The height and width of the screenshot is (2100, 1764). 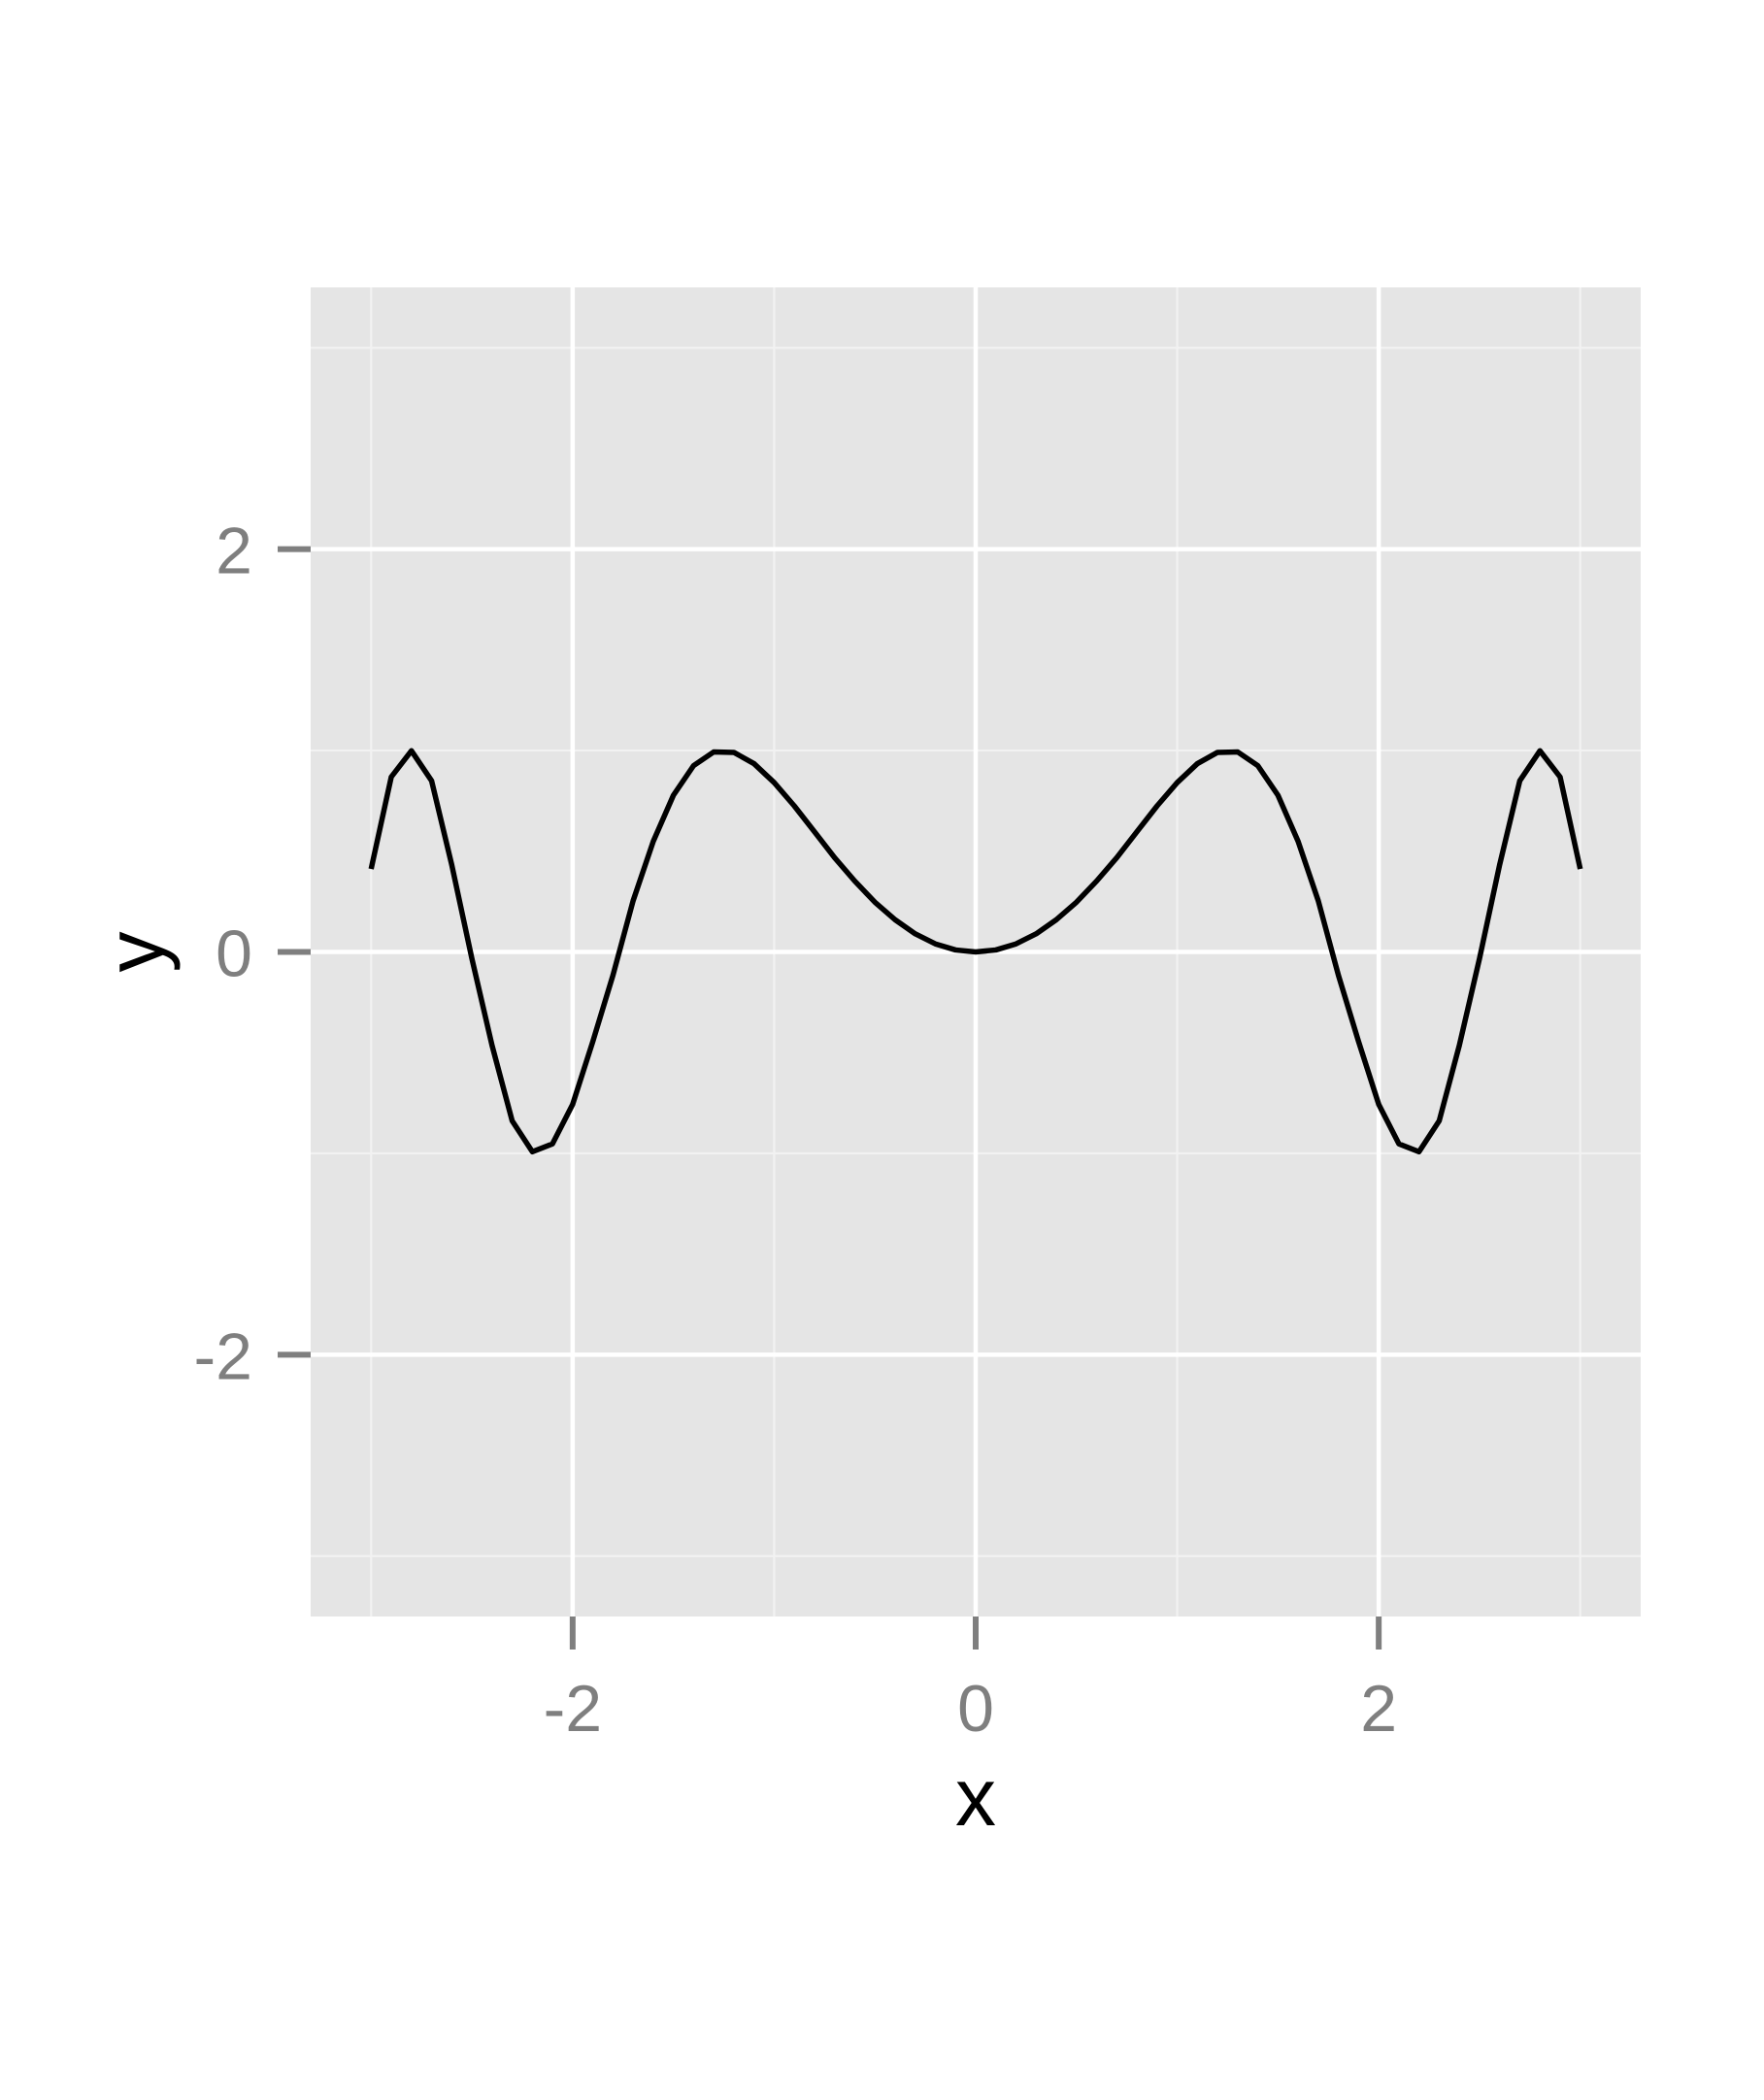 I want to click on y-tick-label: 0, so click(x=234, y=954).